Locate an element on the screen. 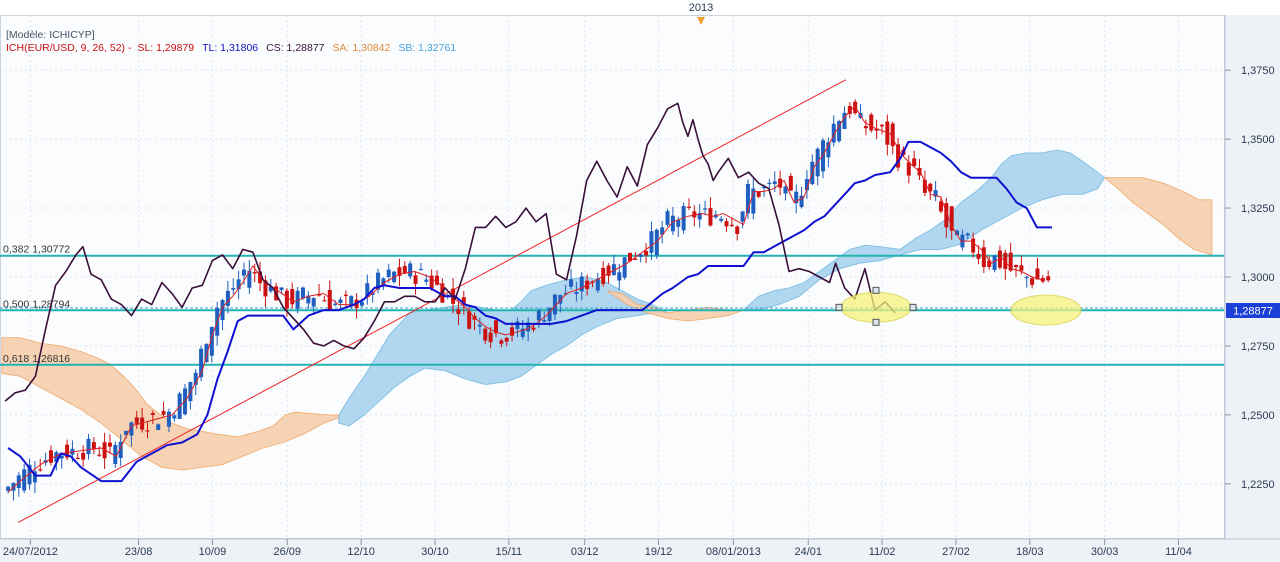 Image resolution: width=1280 pixels, height=562 pixels. year-marker-triangle is located at coordinates (701, 21).